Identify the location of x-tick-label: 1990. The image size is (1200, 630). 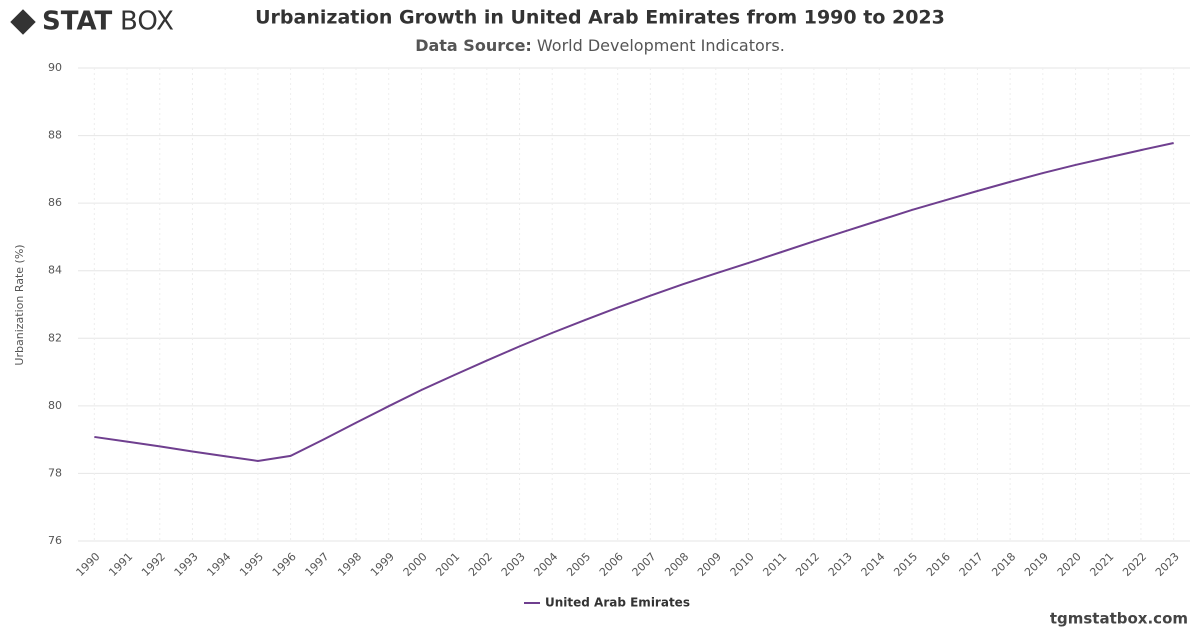
(88, 564).